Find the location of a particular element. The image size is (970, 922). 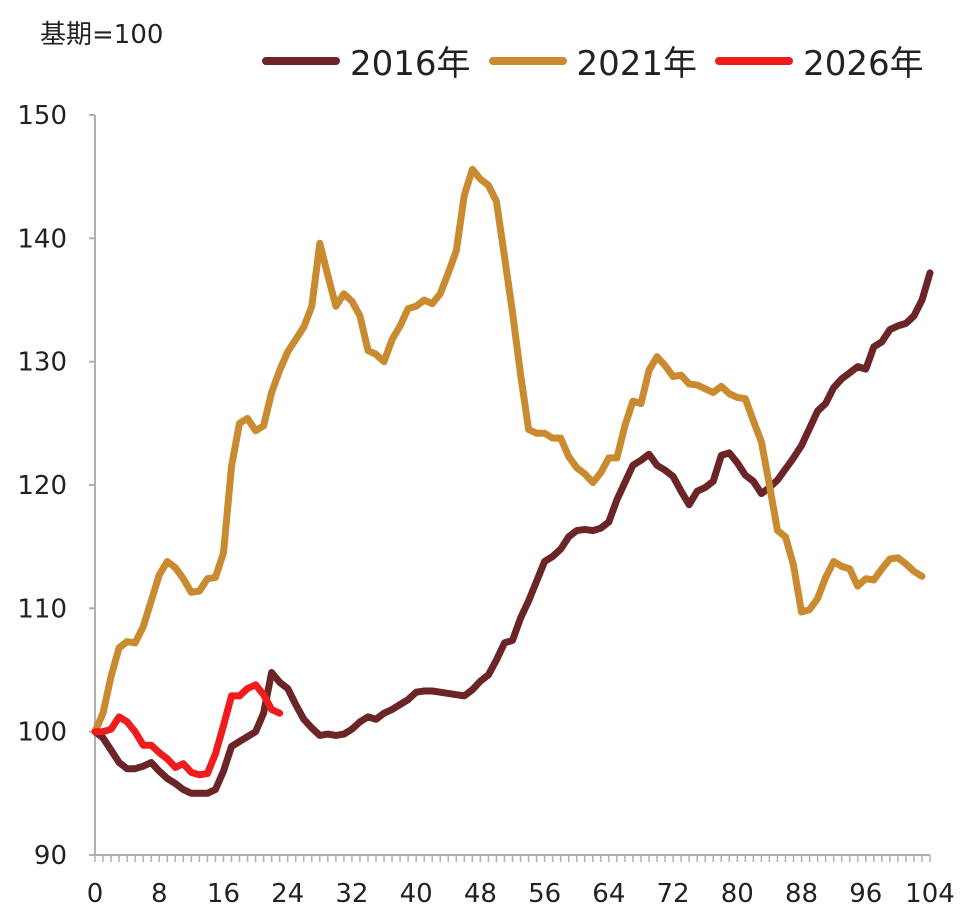

x-tick-label: 32 is located at coordinates (351, 894).